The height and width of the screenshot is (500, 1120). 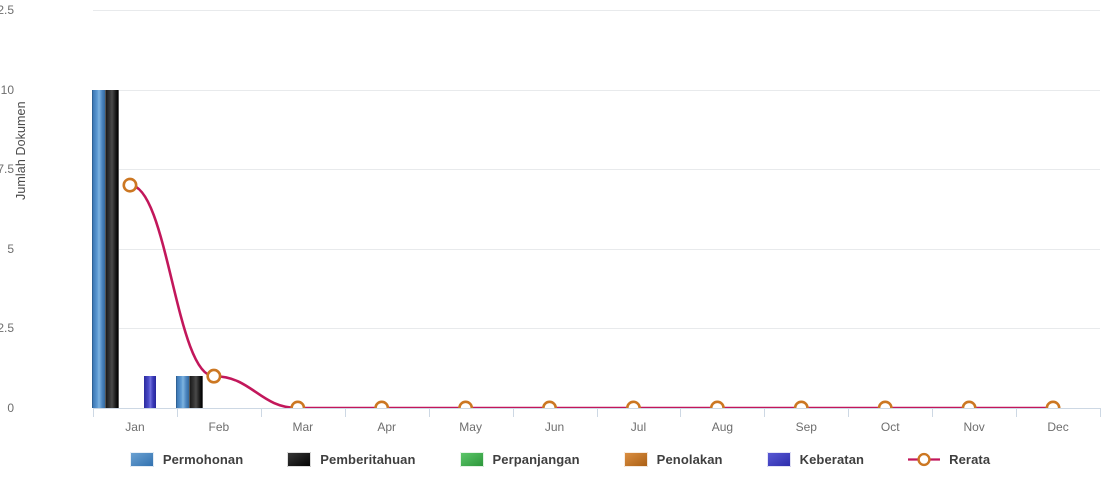 I want to click on rerata-marker-jan, so click(x=130, y=185).